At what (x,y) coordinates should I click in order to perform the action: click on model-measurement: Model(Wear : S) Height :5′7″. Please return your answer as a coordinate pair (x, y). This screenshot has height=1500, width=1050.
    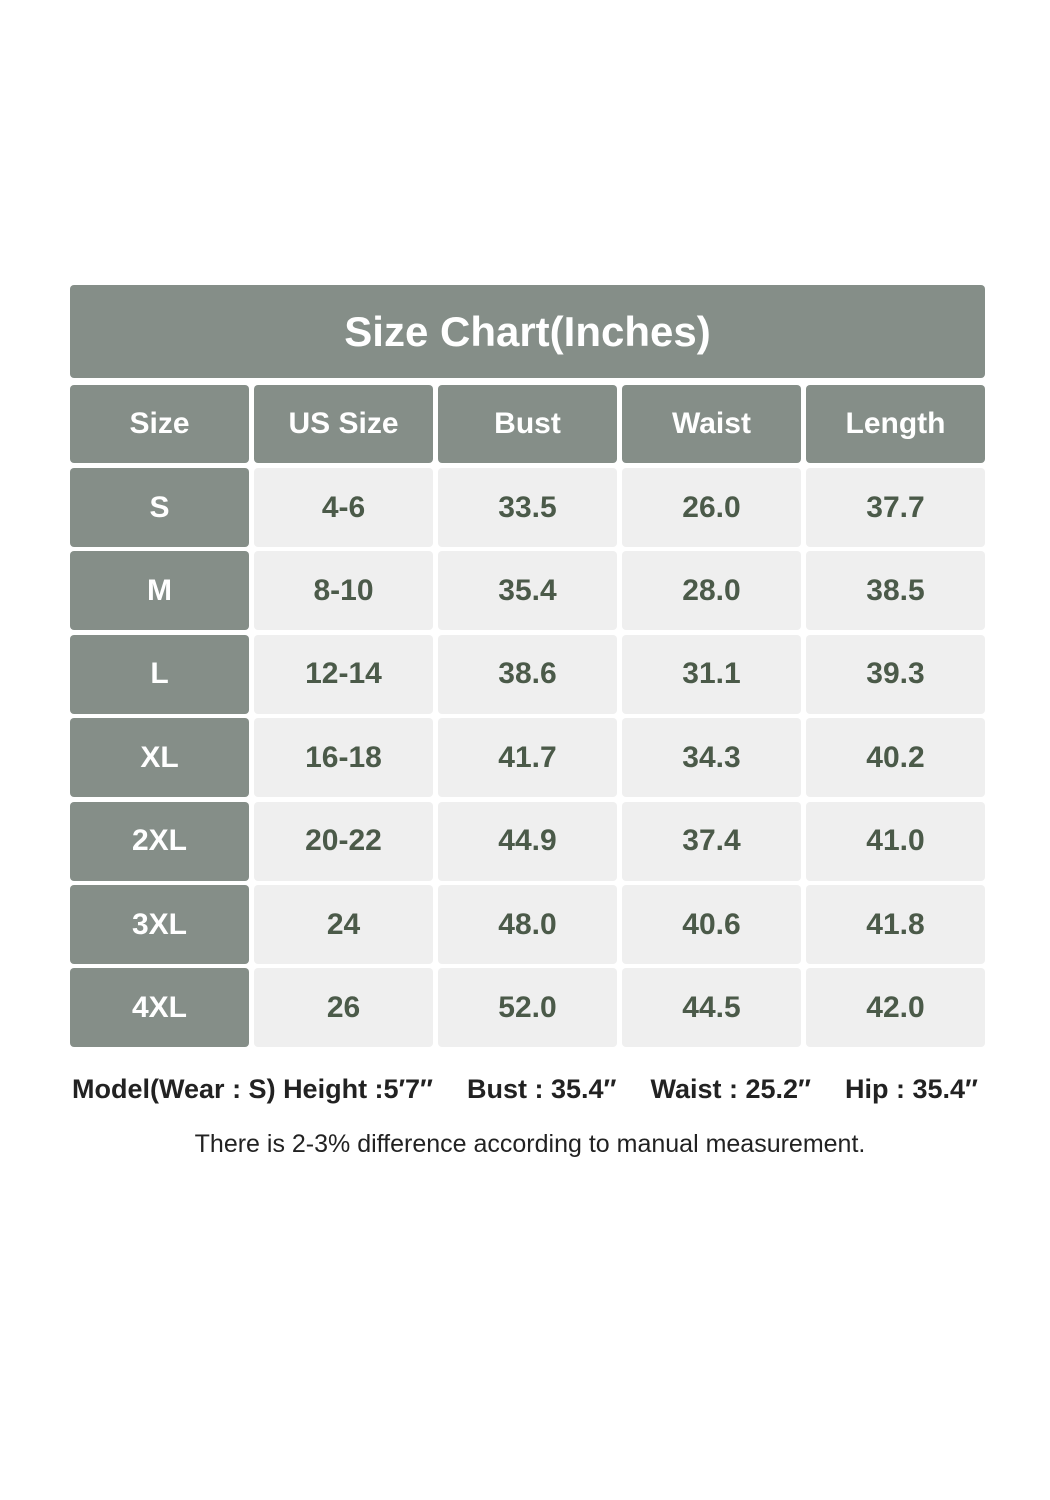
    Looking at the image, I should click on (252, 1089).